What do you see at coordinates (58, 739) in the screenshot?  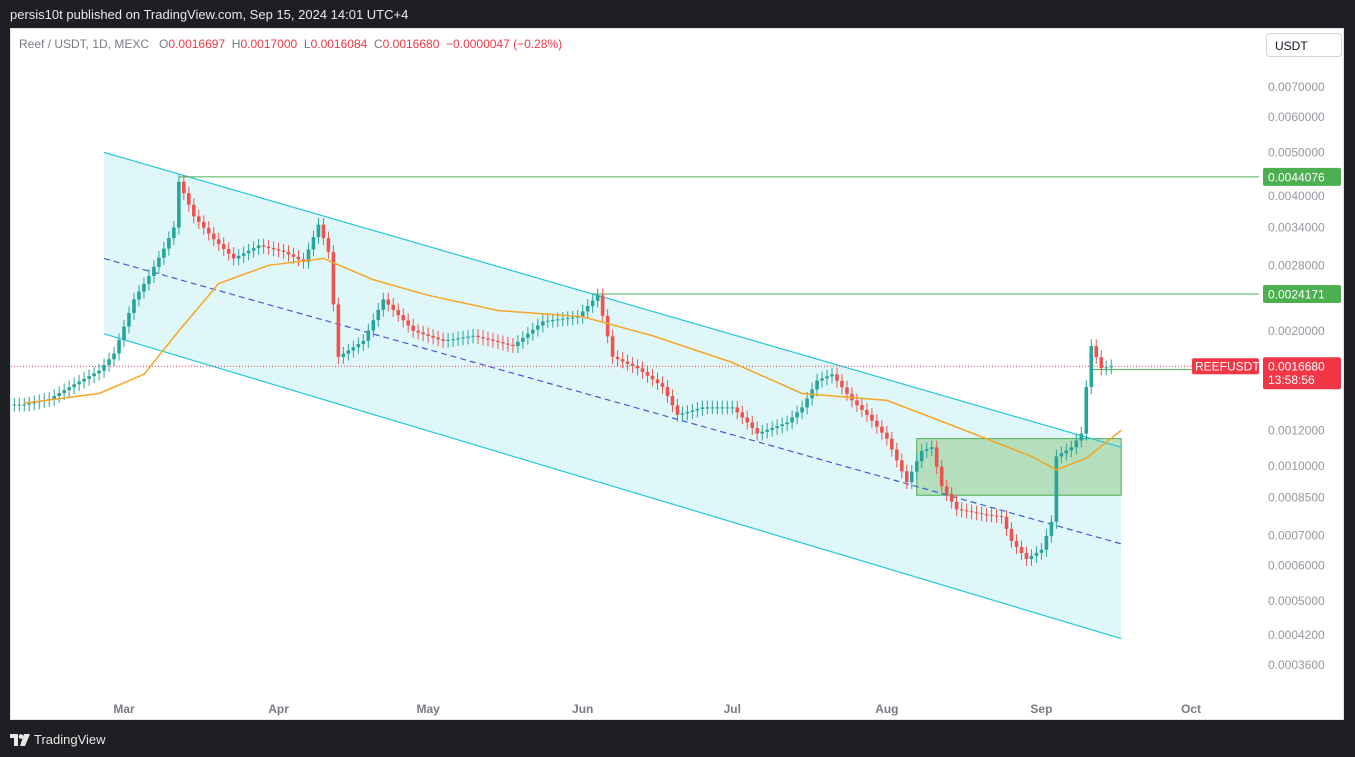 I see `tradingview-brand: TradingView` at bounding box center [58, 739].